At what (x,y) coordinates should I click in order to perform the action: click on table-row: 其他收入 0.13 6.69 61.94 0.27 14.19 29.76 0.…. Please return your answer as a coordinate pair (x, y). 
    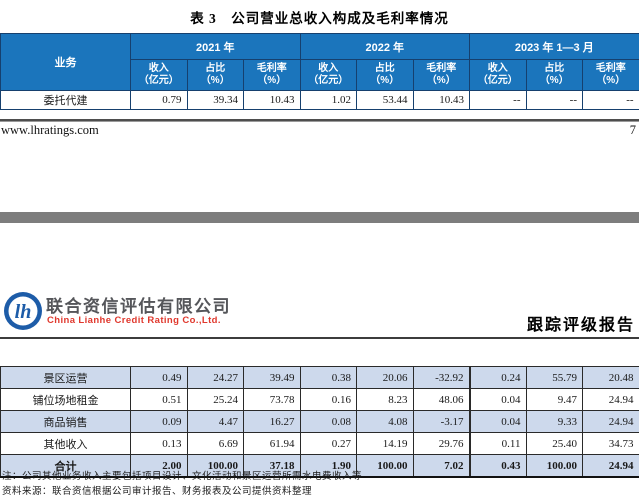
    Looking at the image, I should click on (319, 443).